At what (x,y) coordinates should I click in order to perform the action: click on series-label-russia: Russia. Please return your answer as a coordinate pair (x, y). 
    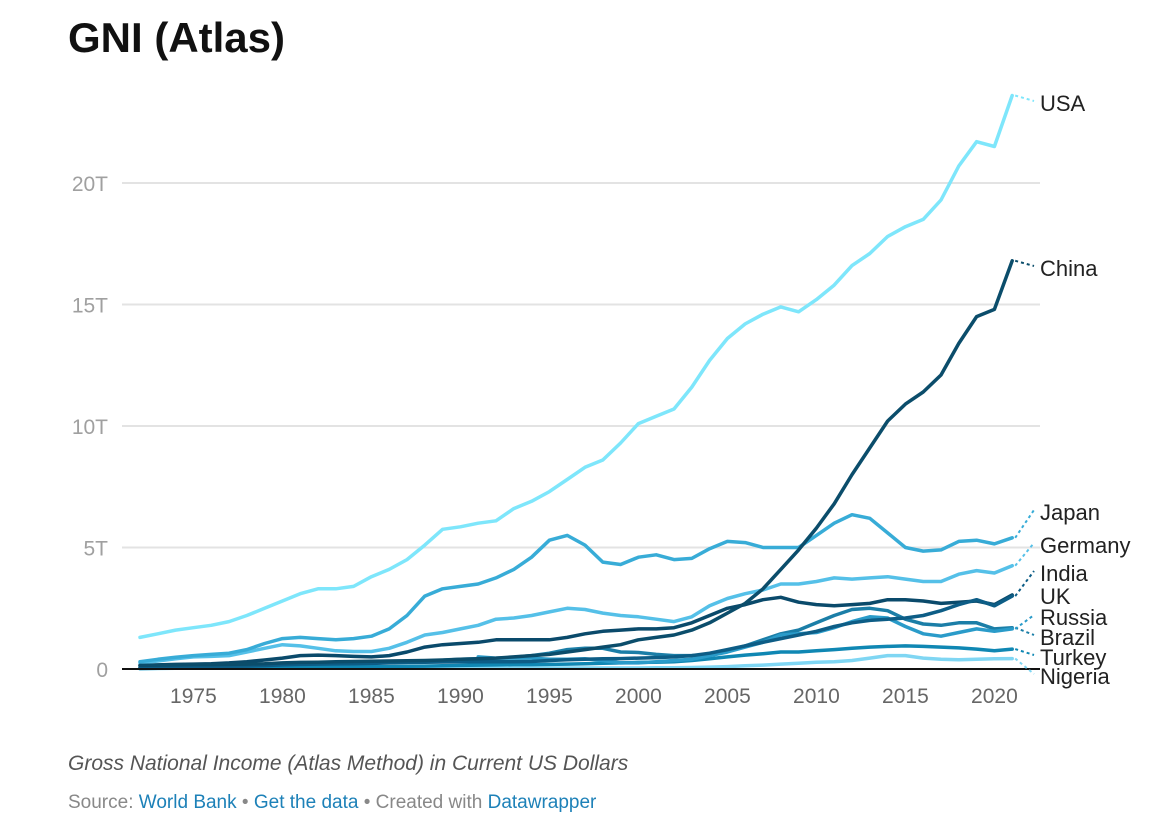
    Looking at the image, I should click on (1074, 617).